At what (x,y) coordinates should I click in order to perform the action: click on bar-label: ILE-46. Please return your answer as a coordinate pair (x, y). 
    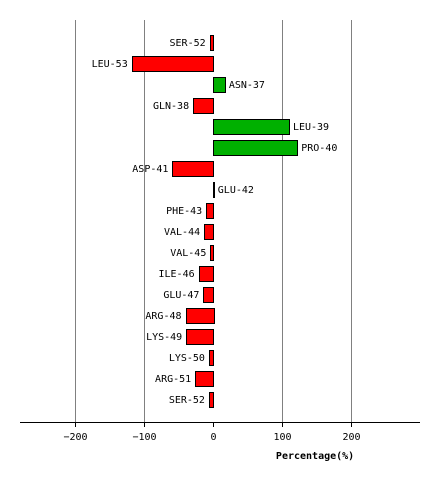
    Looking at the image, I should click on (176, 274).